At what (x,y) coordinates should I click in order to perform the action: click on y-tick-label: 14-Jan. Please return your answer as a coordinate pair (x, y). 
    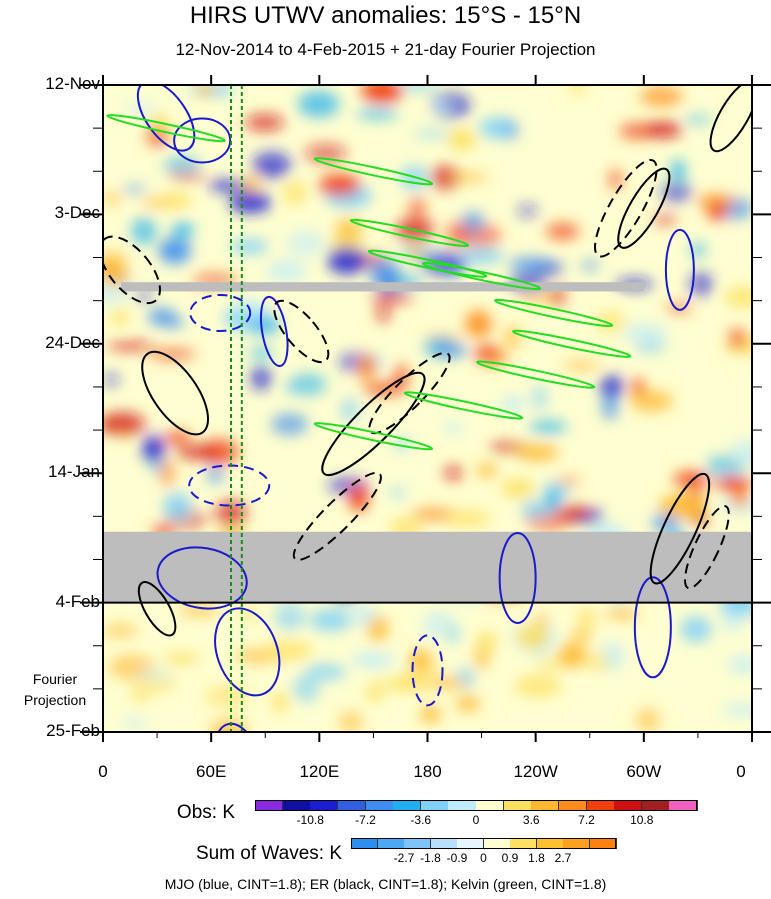
    Looking at the image, I should click on (74, 472).